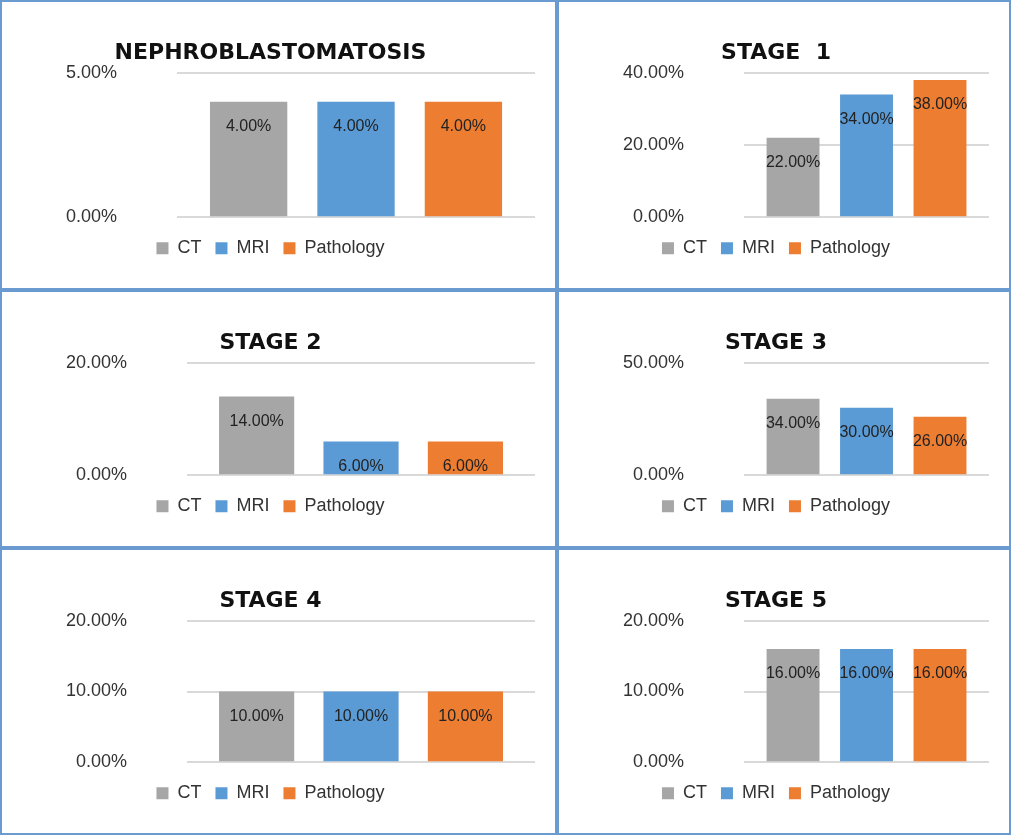 The width and height of the screenshot is (1011, 835). What do you see at coordinates (793, 162) in the screenshot?
I see `data-label: 22.00%` at bounding box center [793, 162].